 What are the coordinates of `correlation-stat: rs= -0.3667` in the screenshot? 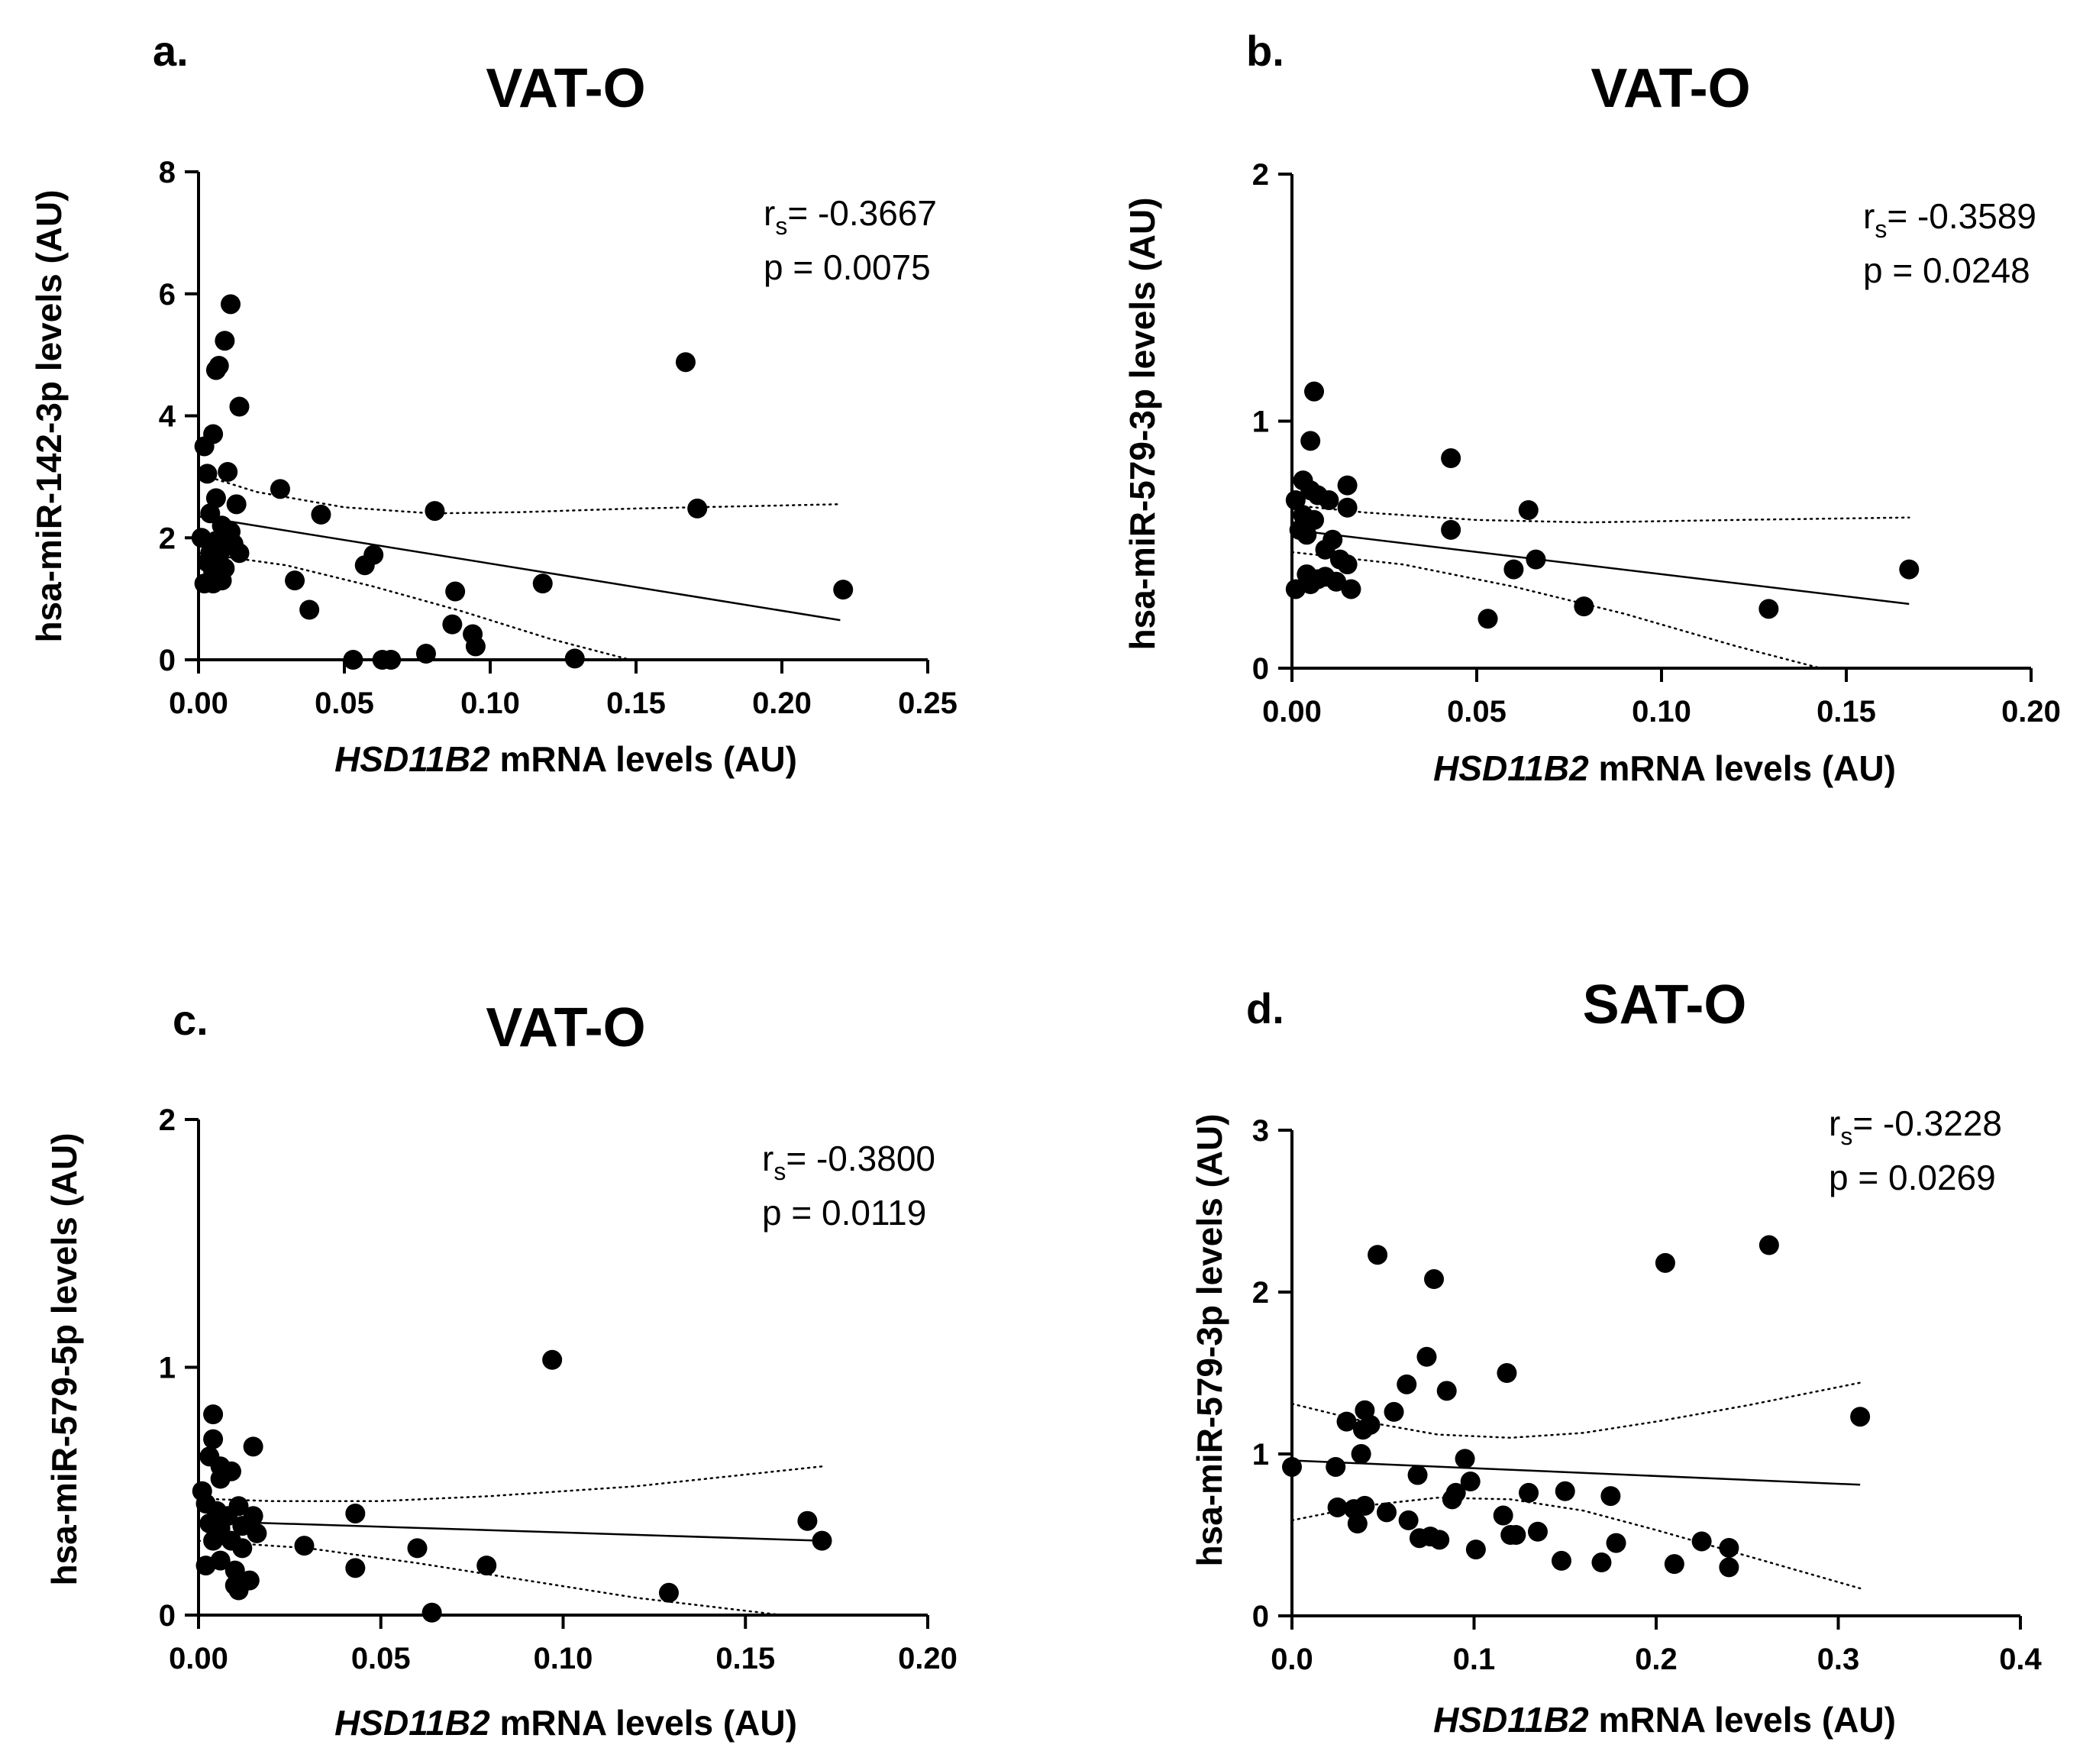 It's located at (851, 216).